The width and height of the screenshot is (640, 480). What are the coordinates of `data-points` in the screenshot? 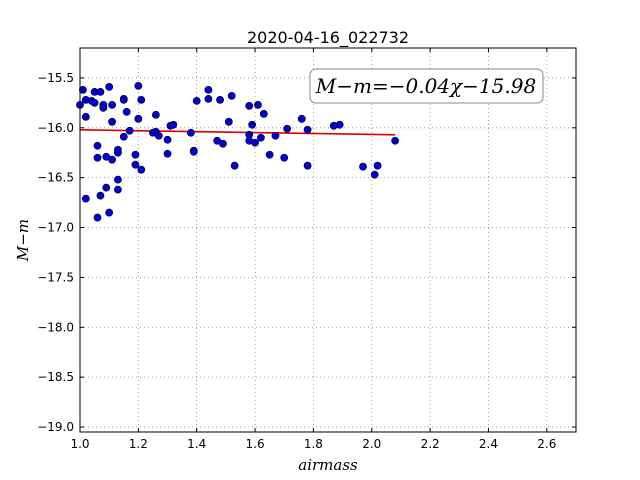 It's located at (238, 152).